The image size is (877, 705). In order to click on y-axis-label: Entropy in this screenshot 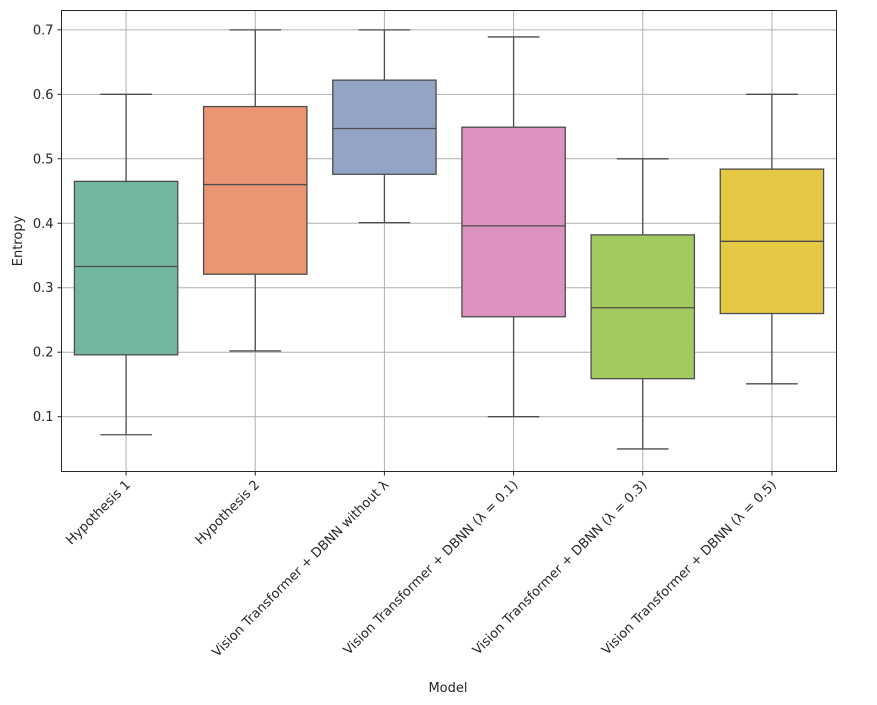, I will do `click(18, 240)`.